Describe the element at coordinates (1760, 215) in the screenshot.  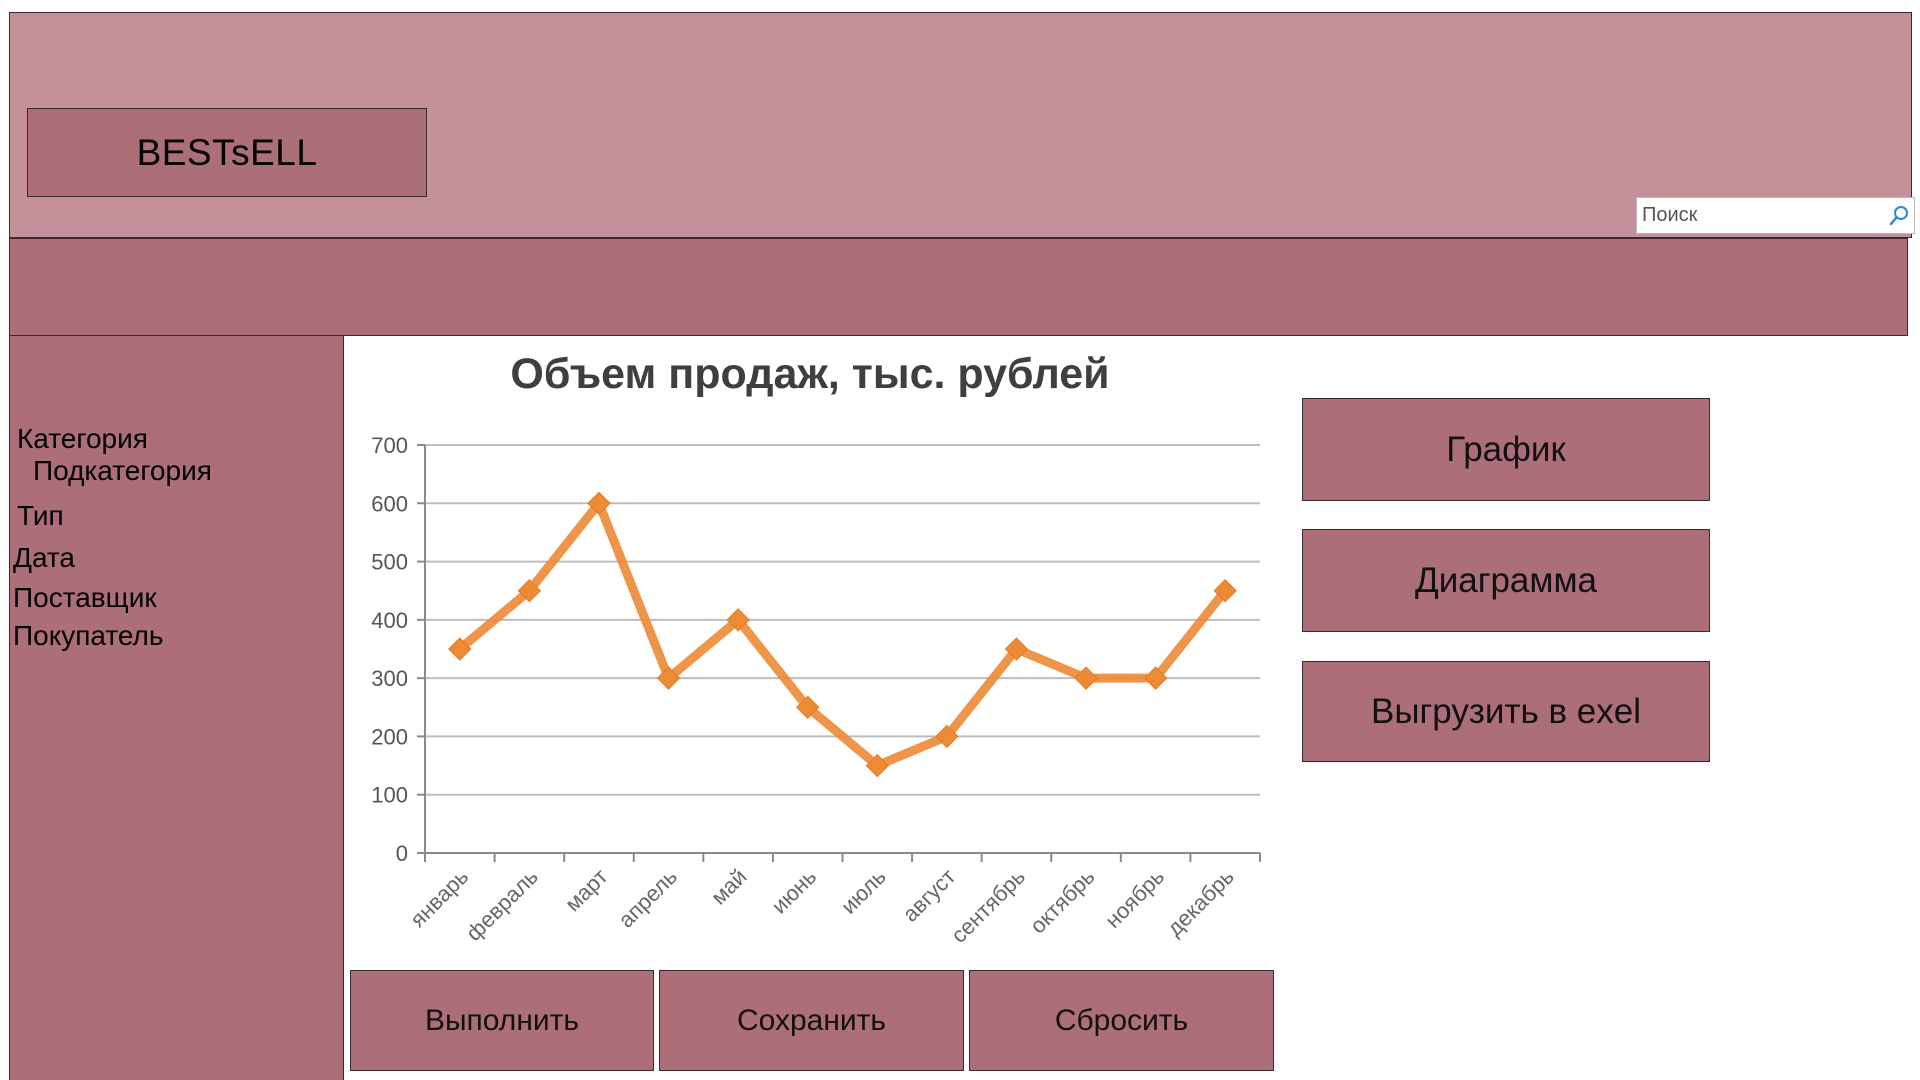
I see `search-input` at that location.